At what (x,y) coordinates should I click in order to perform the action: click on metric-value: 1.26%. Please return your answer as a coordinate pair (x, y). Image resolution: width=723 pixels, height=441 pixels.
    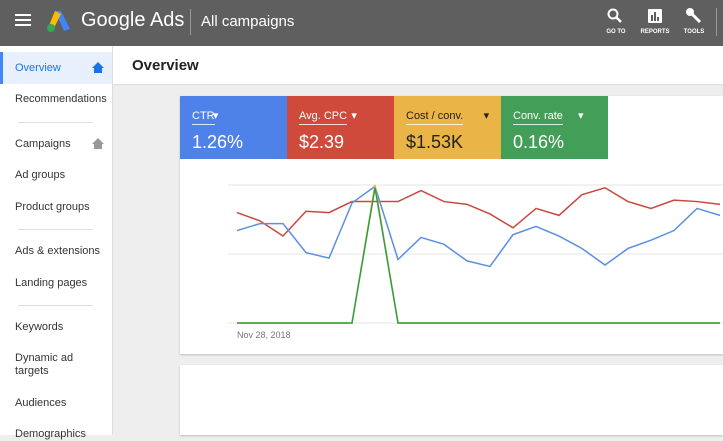
    Looking at the image, I should click on (218, 142).